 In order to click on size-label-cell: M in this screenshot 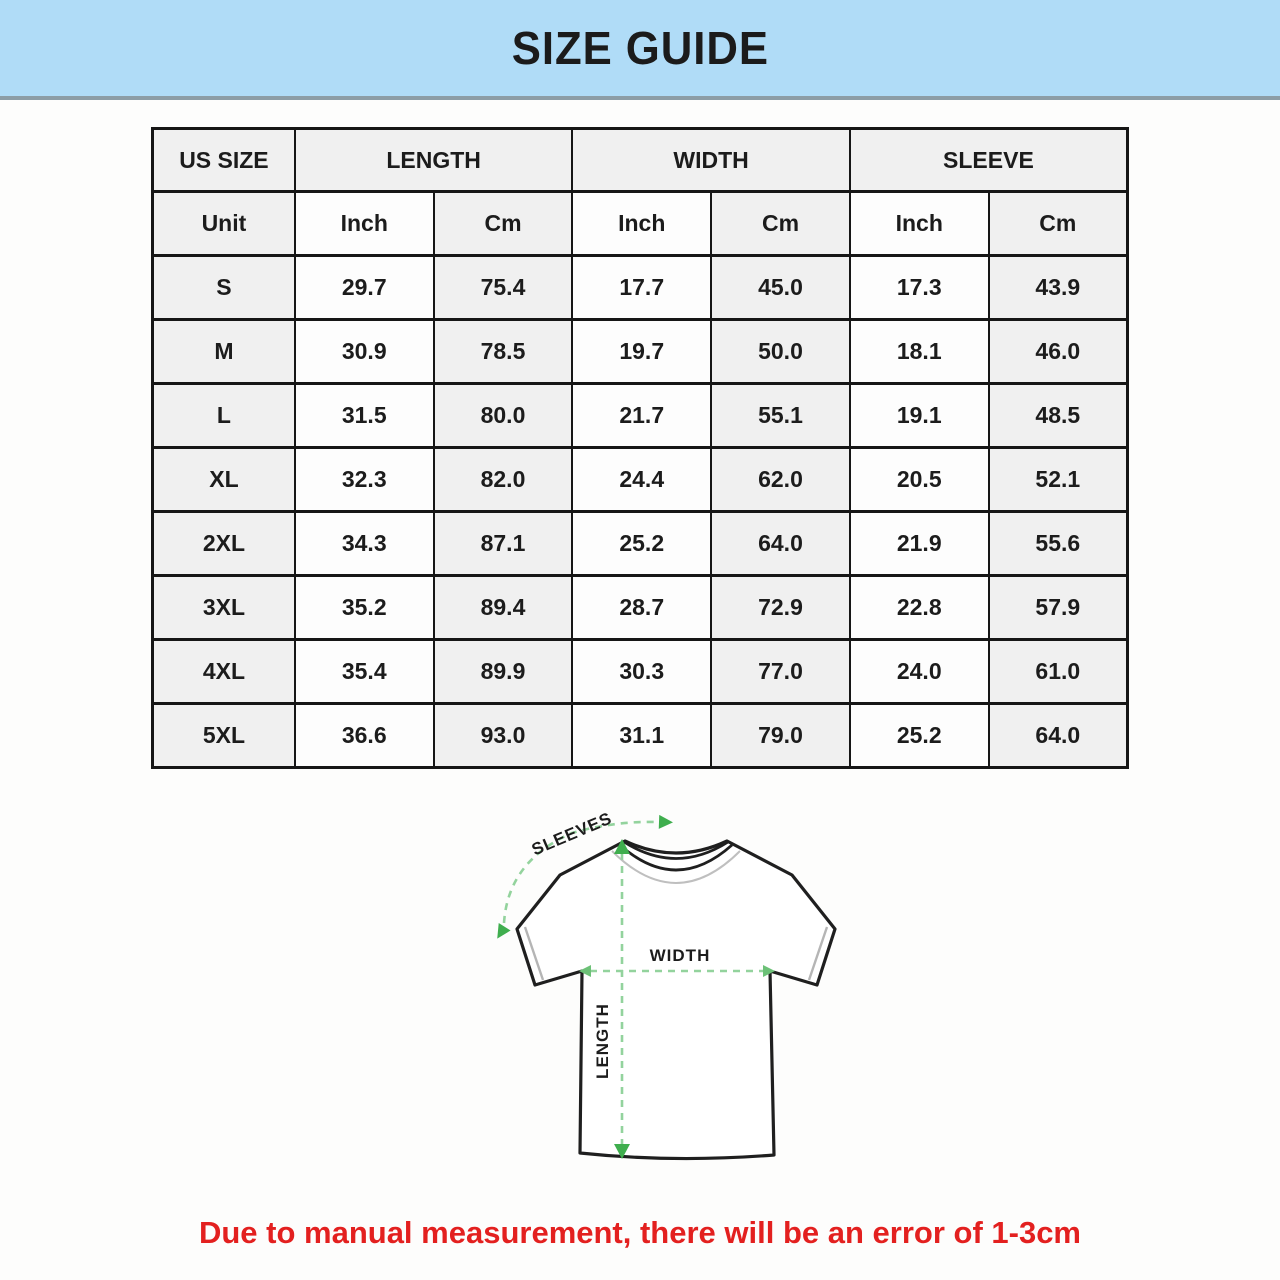, I will do `click(223, 351)`.